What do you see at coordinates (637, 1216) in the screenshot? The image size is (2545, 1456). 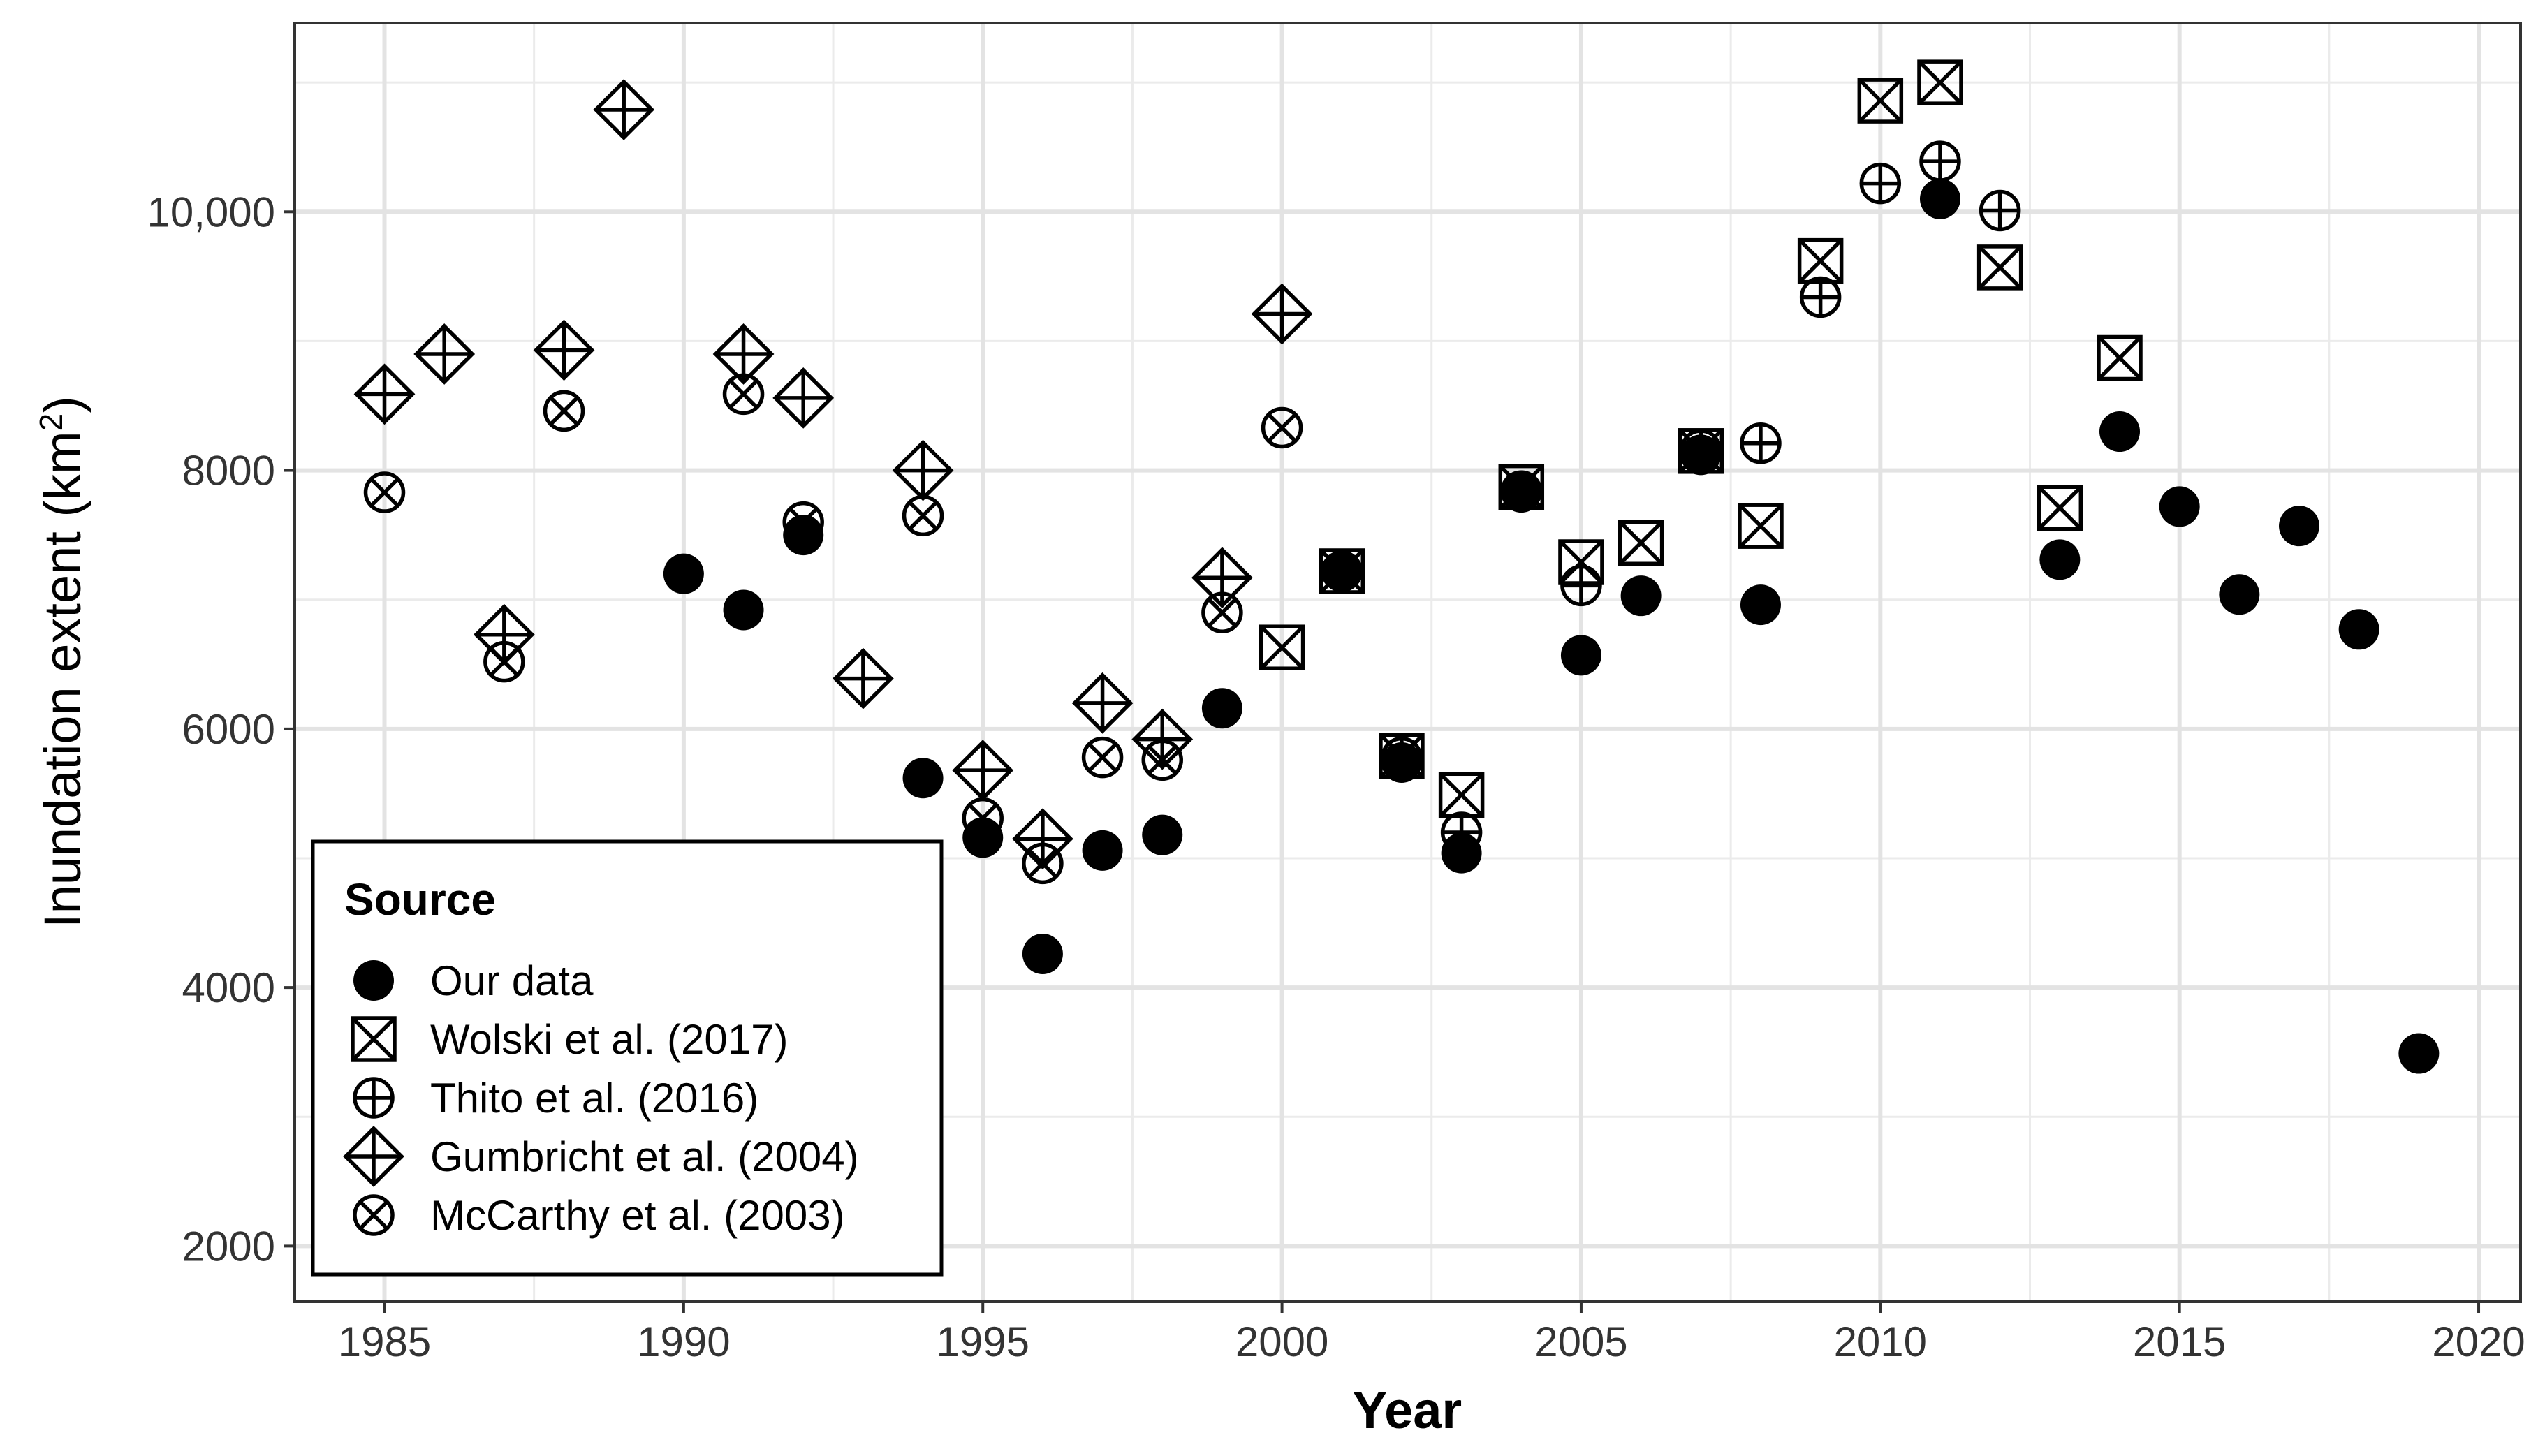 I see `legend-label: McCarthy et al. (2003)` at bounding box center [637, 1216].